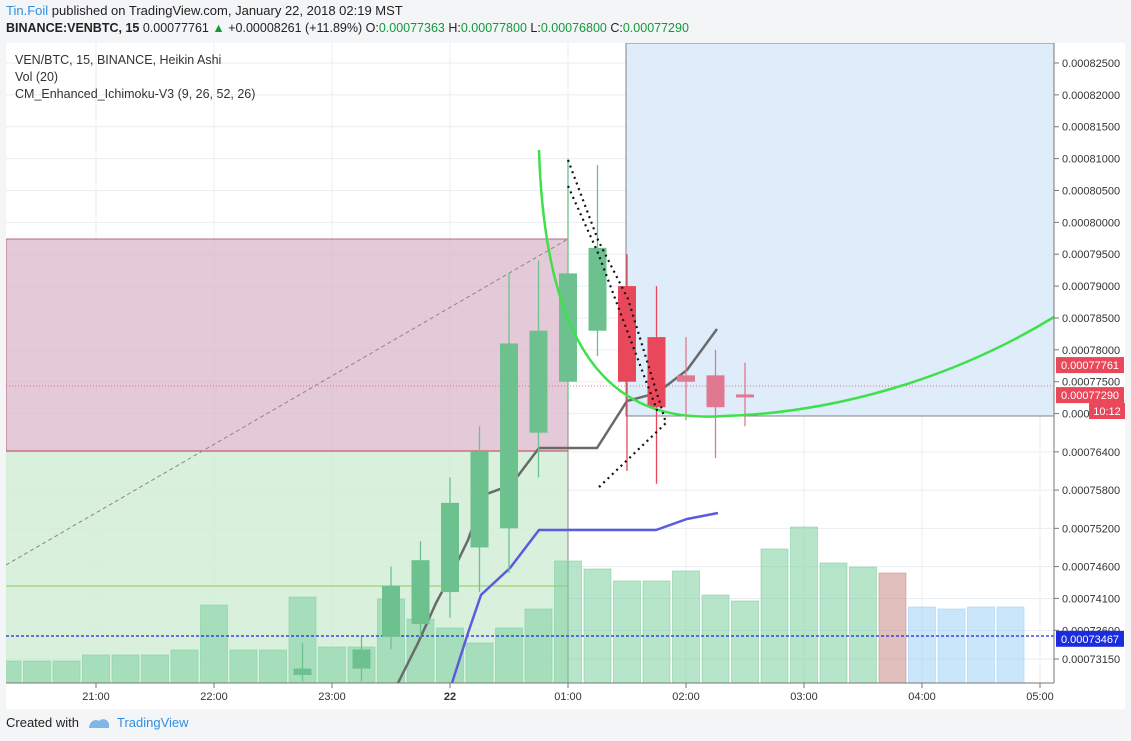  I want to click on x-tick-label: 05:00, so click(1040, 697).